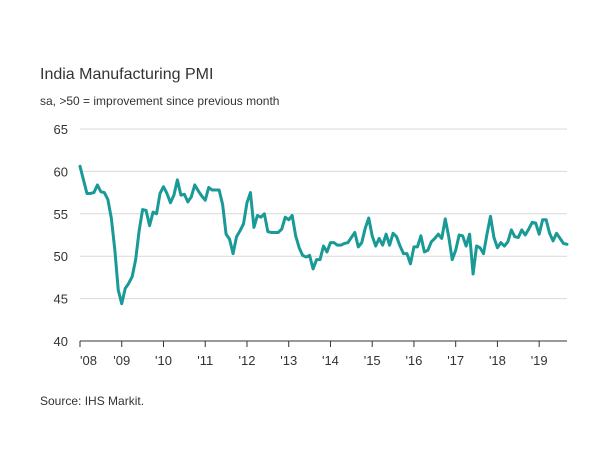  Describe the element at coordinates (205, 360) in the screenshot. I see `x-tick-label: '11` at that location.